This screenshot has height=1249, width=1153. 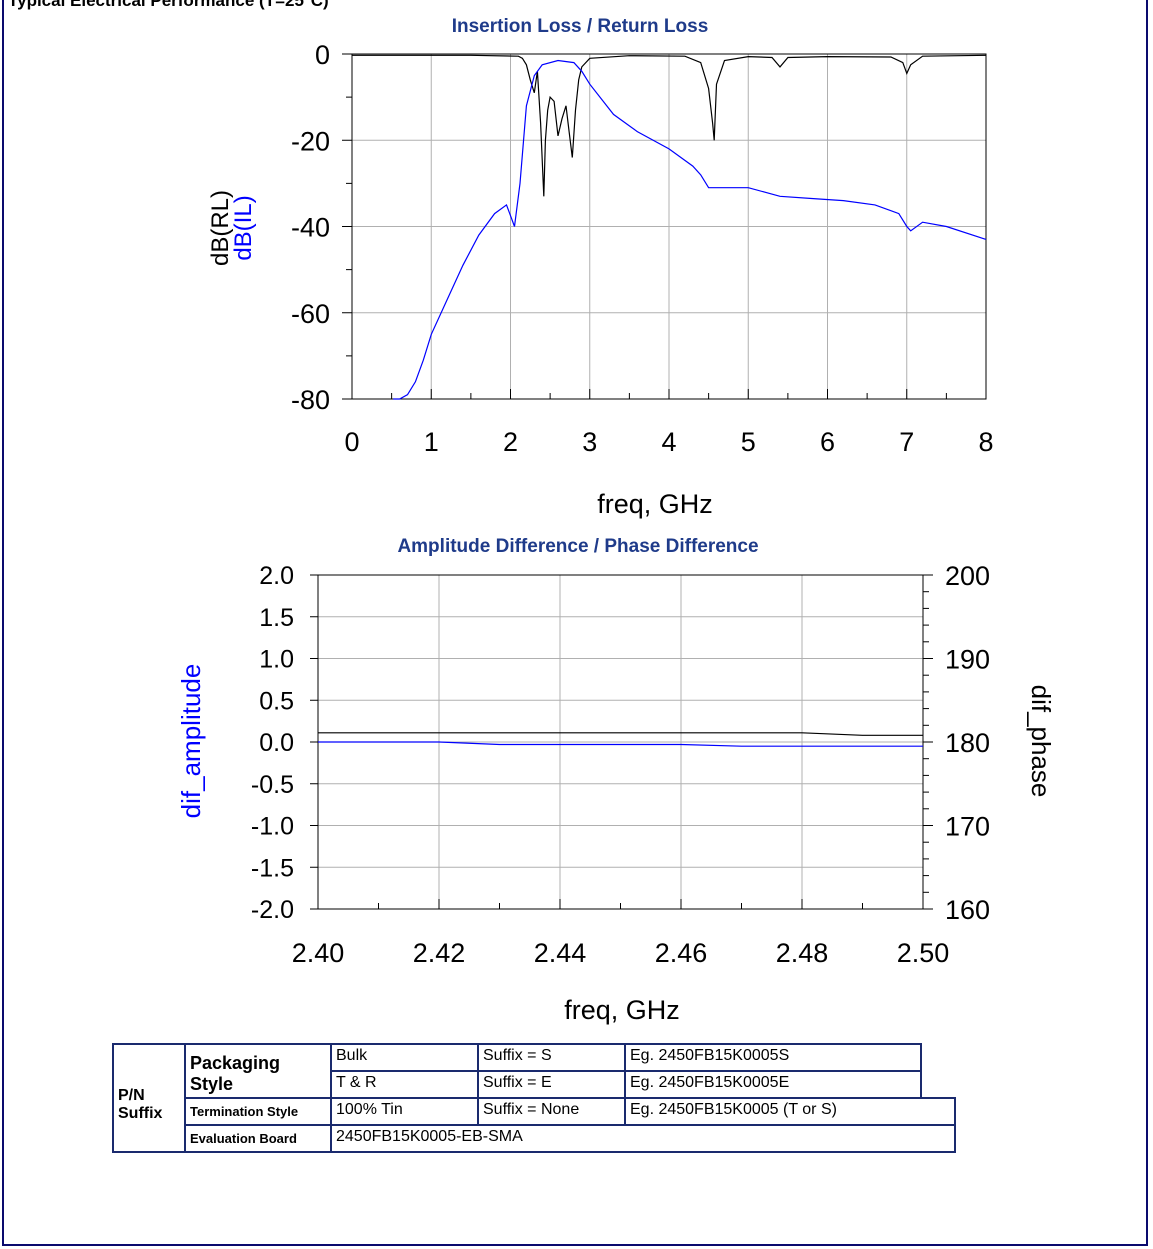 What do you see at coordinates (967, 576) in the screenshot?
I see `chart2-ytick-right-label: 200` at bounding box center [967, 576].